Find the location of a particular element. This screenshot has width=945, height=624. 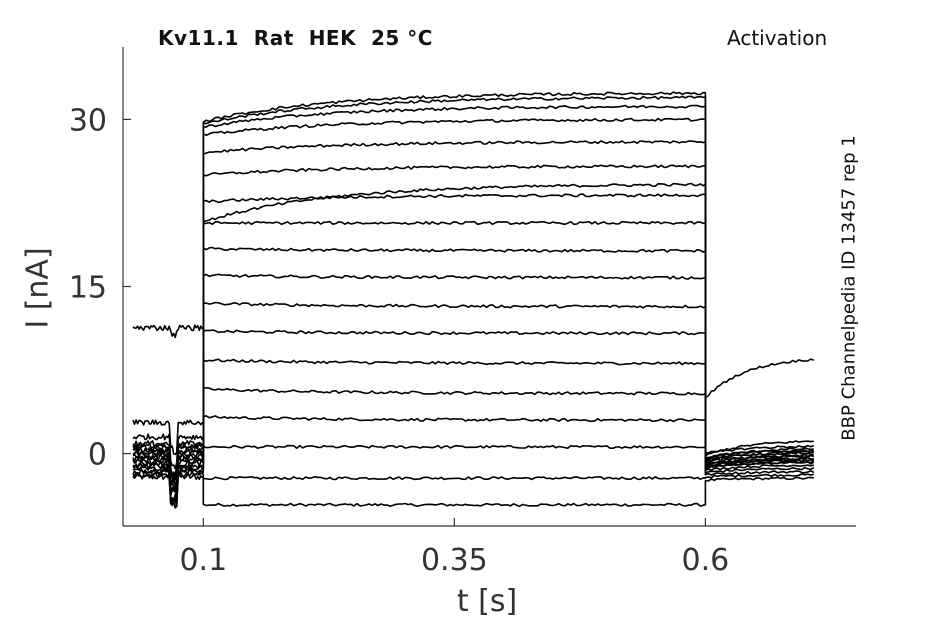

x-tick-label: 0.1 is located at coordinates (203, 560).